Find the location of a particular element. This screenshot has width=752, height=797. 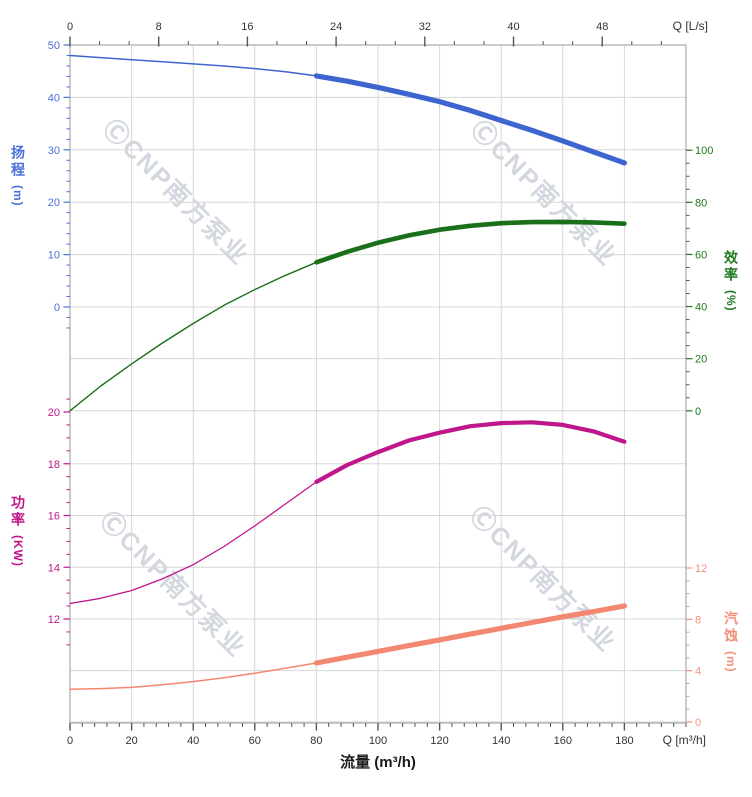

eff-tick-label: 60 is located at coordinates (701, 255).